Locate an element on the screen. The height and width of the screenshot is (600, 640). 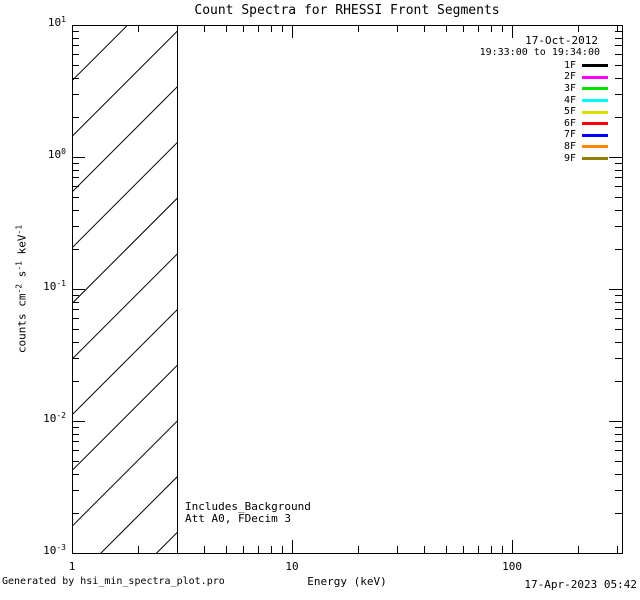
y-tick-label: 10⁻³ is located at coordinates (54, 550).